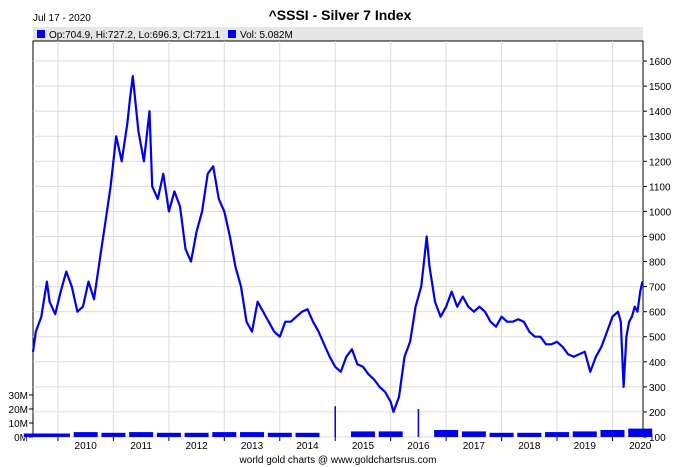 The height and width of the screenshot is (467, 680). What do you see at coordinates (340, 15) in the screenshot?
I see `chart-title: ^SSSI - Silver 7 Index` at bounding box center [340, 15].